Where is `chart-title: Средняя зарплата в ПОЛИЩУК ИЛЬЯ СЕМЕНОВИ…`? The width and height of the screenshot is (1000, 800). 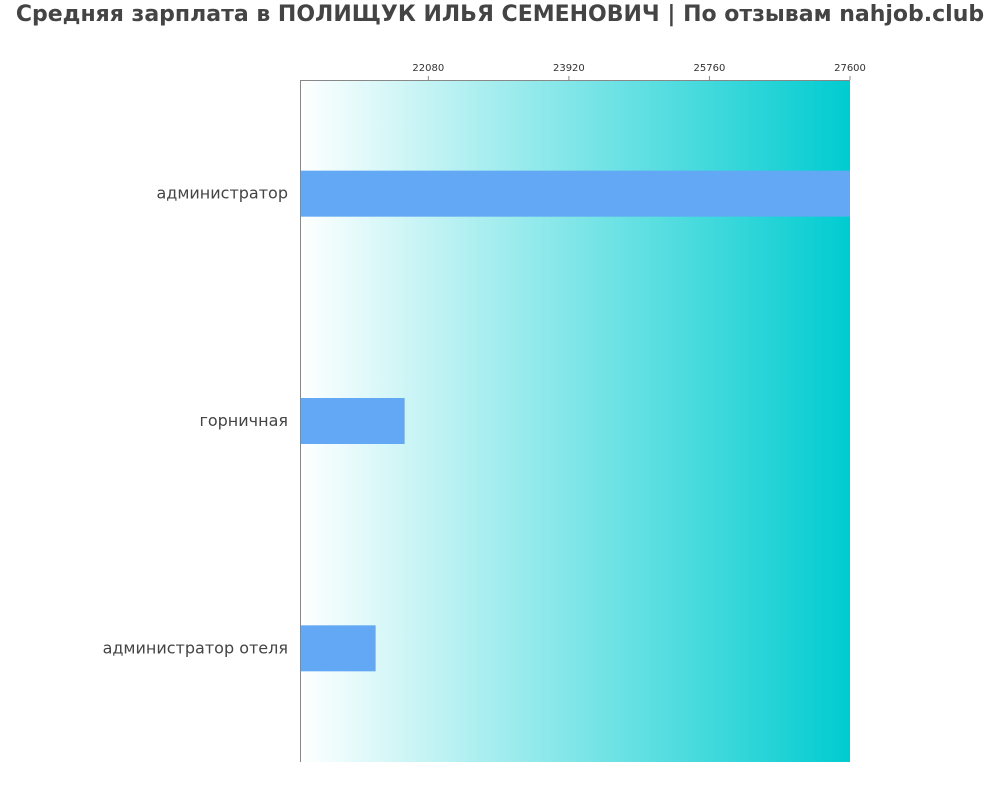 chart-title: Средняя зарплата в ПОЛИЩУК ИЛЬЯ СЕМЕНОВИ… is located at coordinates (500, 14).